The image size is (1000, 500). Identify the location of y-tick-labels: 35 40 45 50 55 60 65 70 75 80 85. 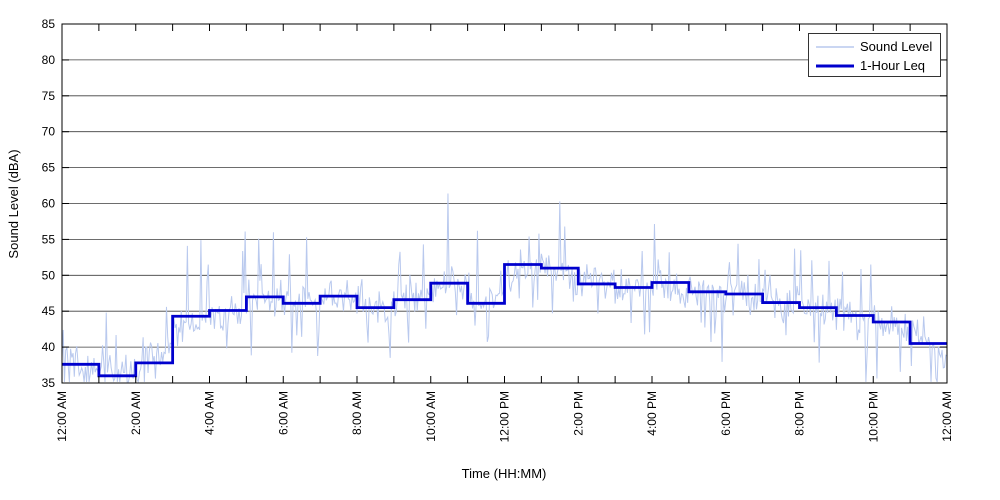
(49, 203).